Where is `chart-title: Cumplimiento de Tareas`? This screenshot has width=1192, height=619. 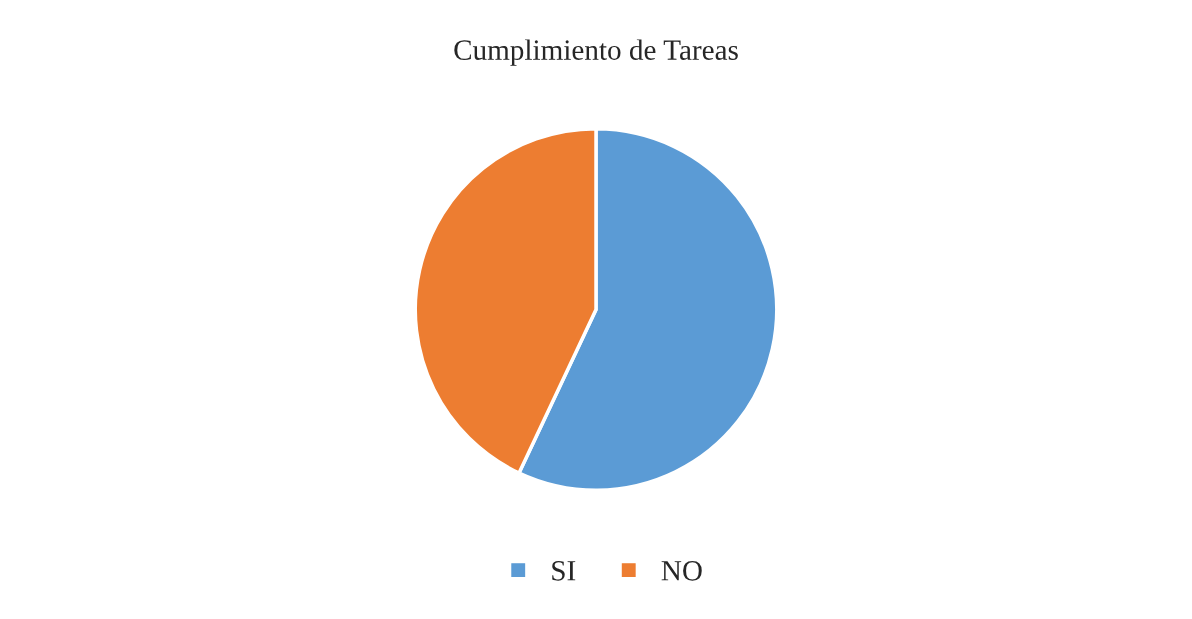
chart-title: Cumplimiento de Tareas is located at coordinates (596, 52).